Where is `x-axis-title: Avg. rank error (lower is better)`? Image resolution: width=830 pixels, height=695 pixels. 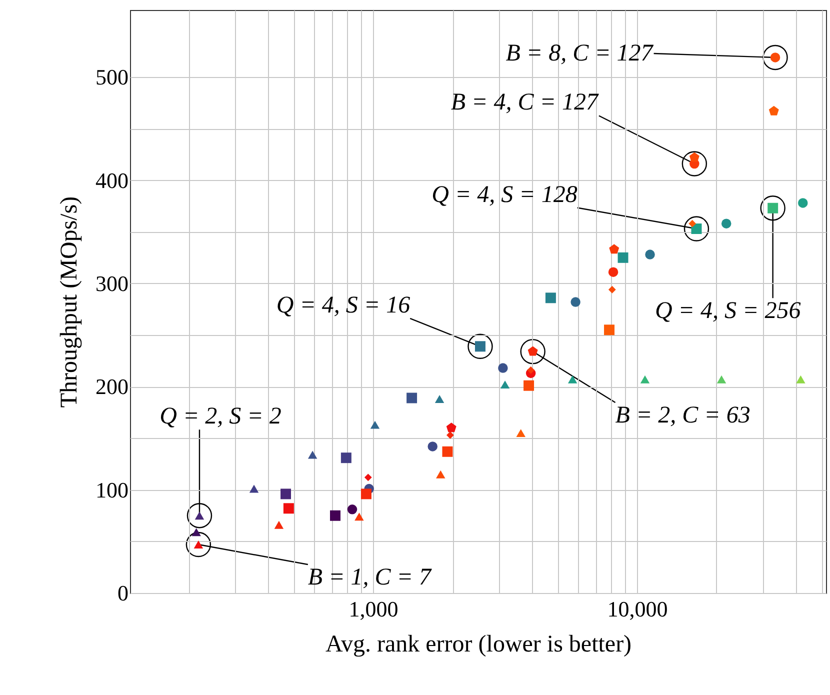
x-axis-title: Avg. rank error (lower is better) is located at coordinates (478, 645).